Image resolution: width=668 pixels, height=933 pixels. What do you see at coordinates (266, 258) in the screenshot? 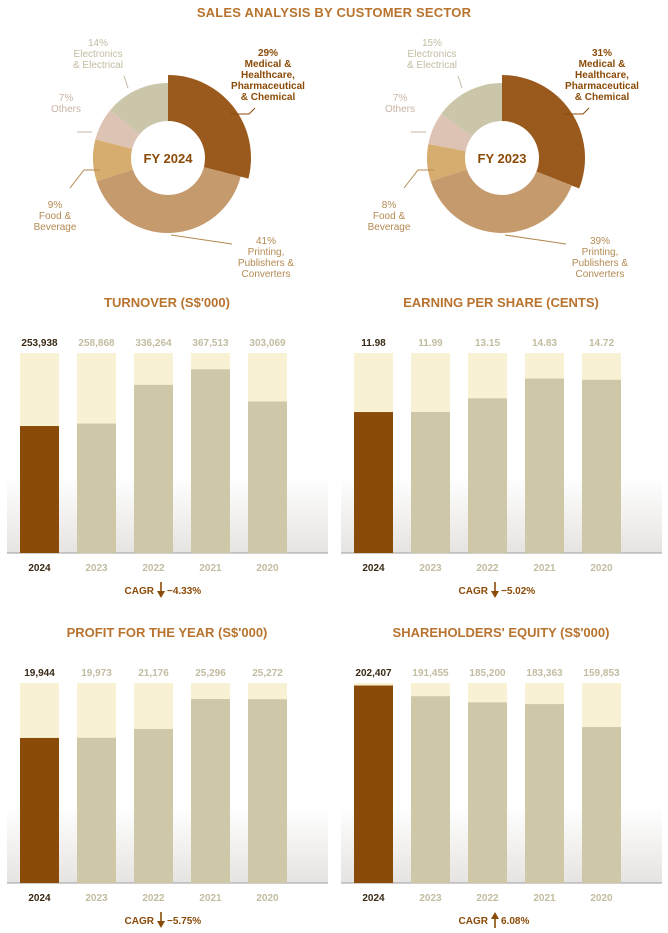
I see `slice-label: 41% Printing, Publishers & Converters` at bounding box center [266, 258].